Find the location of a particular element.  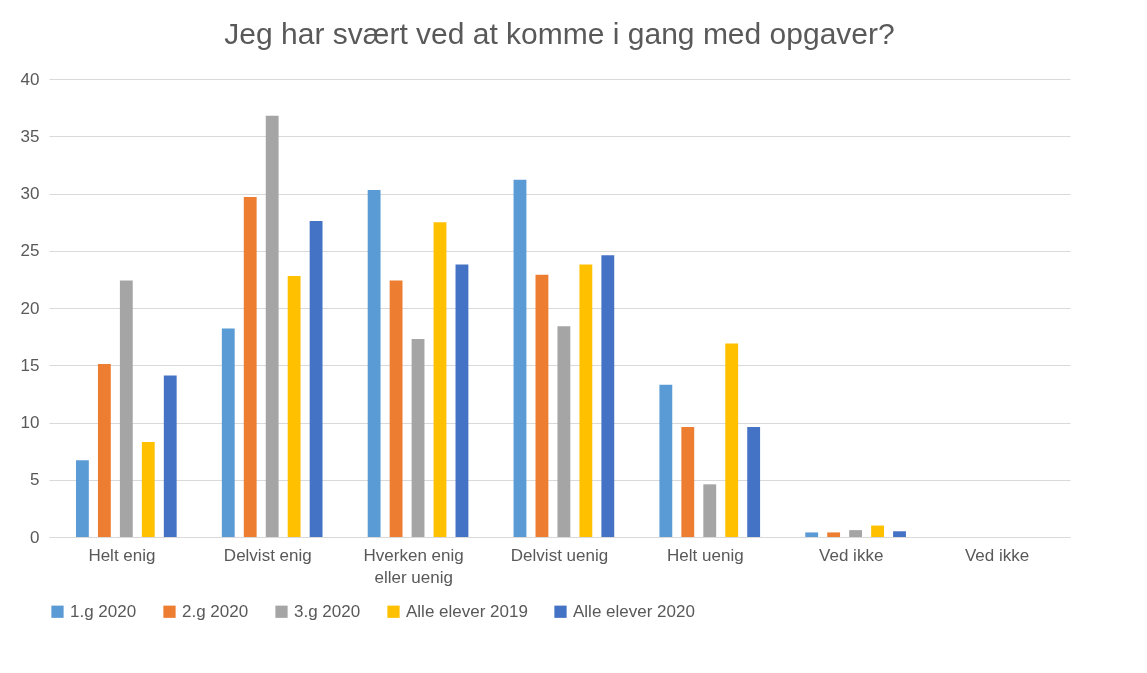

legend-label: Alle elever 2020 is located at coordinates (634, 611).